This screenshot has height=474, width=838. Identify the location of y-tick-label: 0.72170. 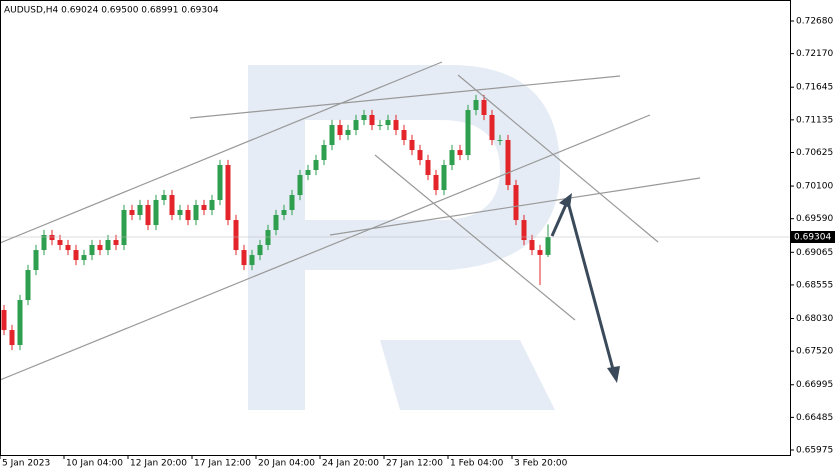
(814, 54).